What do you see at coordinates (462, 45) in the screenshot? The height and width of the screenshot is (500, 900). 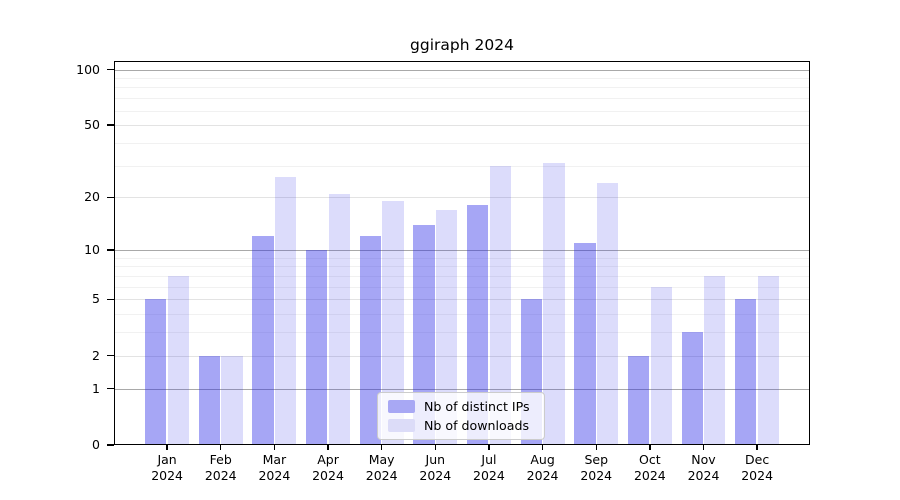 I see `chart-title: ggiraph 2024` at bounding box center [462, 45].